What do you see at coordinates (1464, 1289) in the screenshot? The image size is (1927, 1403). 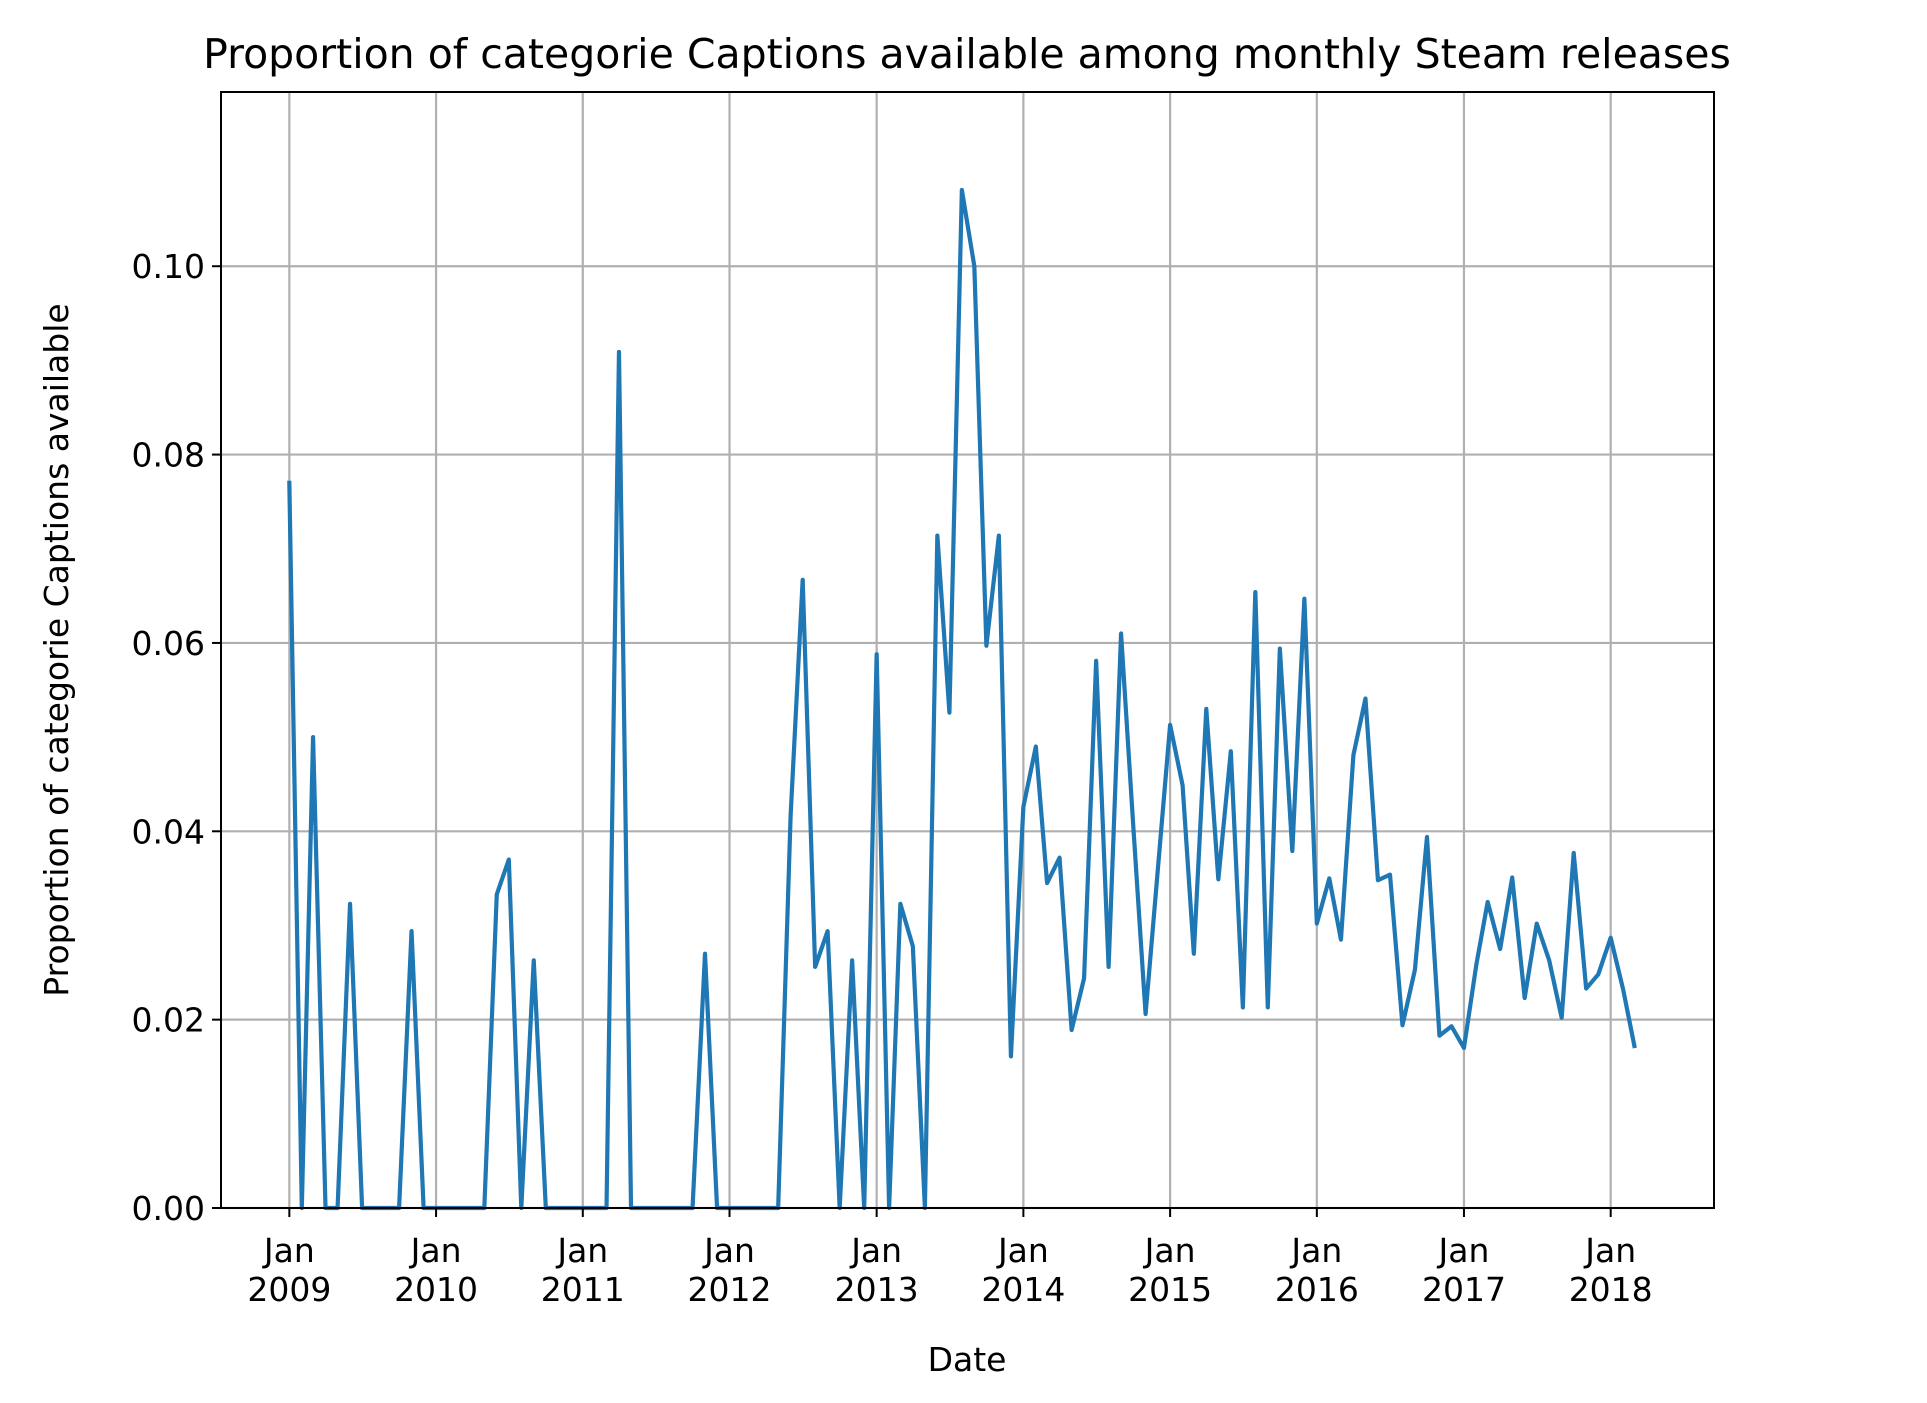 I see `x-tick-label-year: 2017` at bounding box center [1464, 1289].